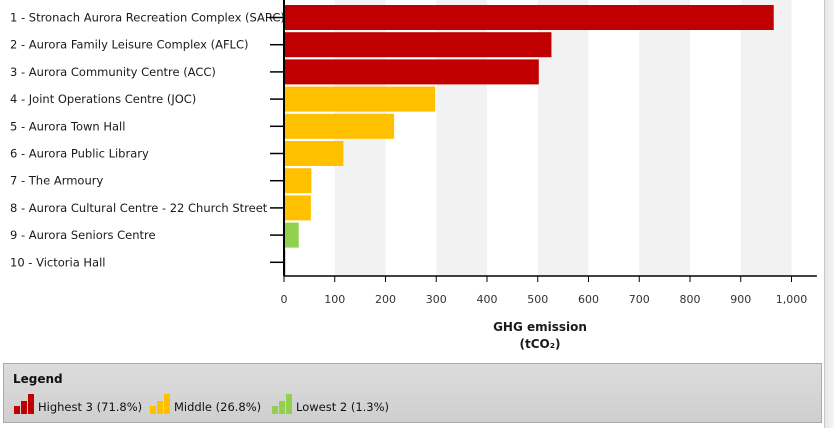  I want to click on category-label: 6 - Aurora Public Library, so click(79, 154).